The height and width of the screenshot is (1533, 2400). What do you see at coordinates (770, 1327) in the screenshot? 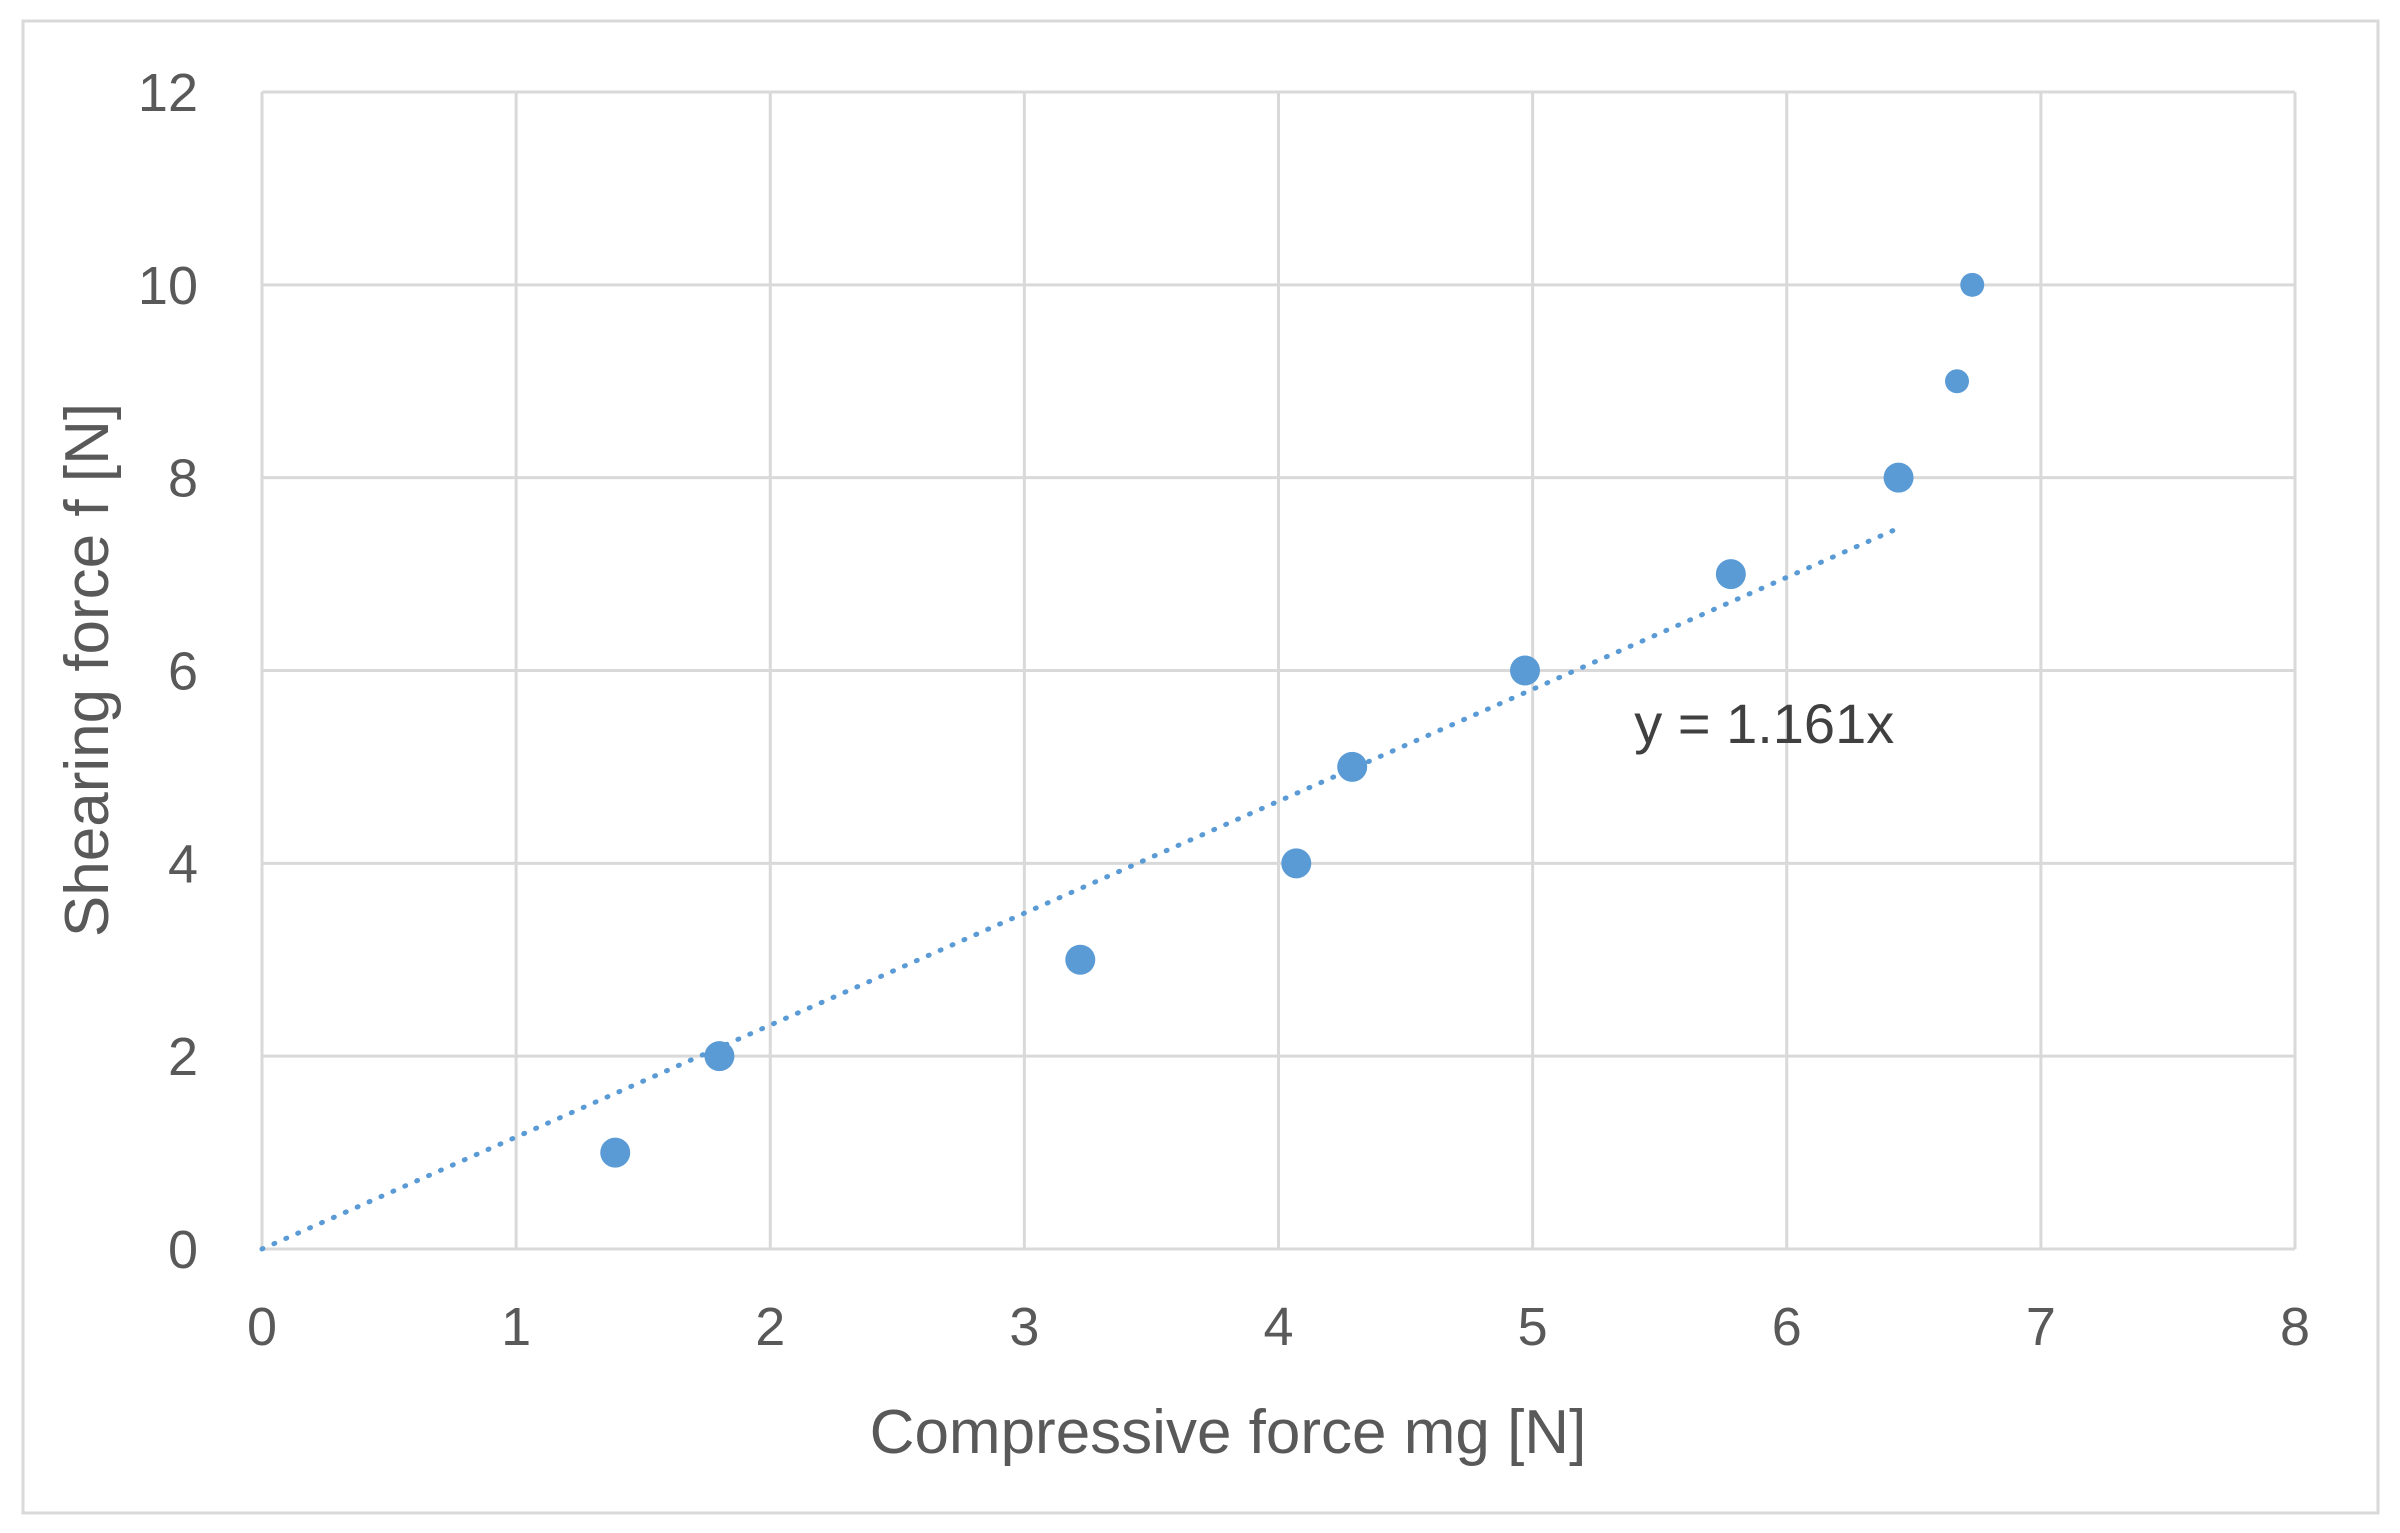
I see `x-tick-label: 2` at bounding box center [770, 1327].